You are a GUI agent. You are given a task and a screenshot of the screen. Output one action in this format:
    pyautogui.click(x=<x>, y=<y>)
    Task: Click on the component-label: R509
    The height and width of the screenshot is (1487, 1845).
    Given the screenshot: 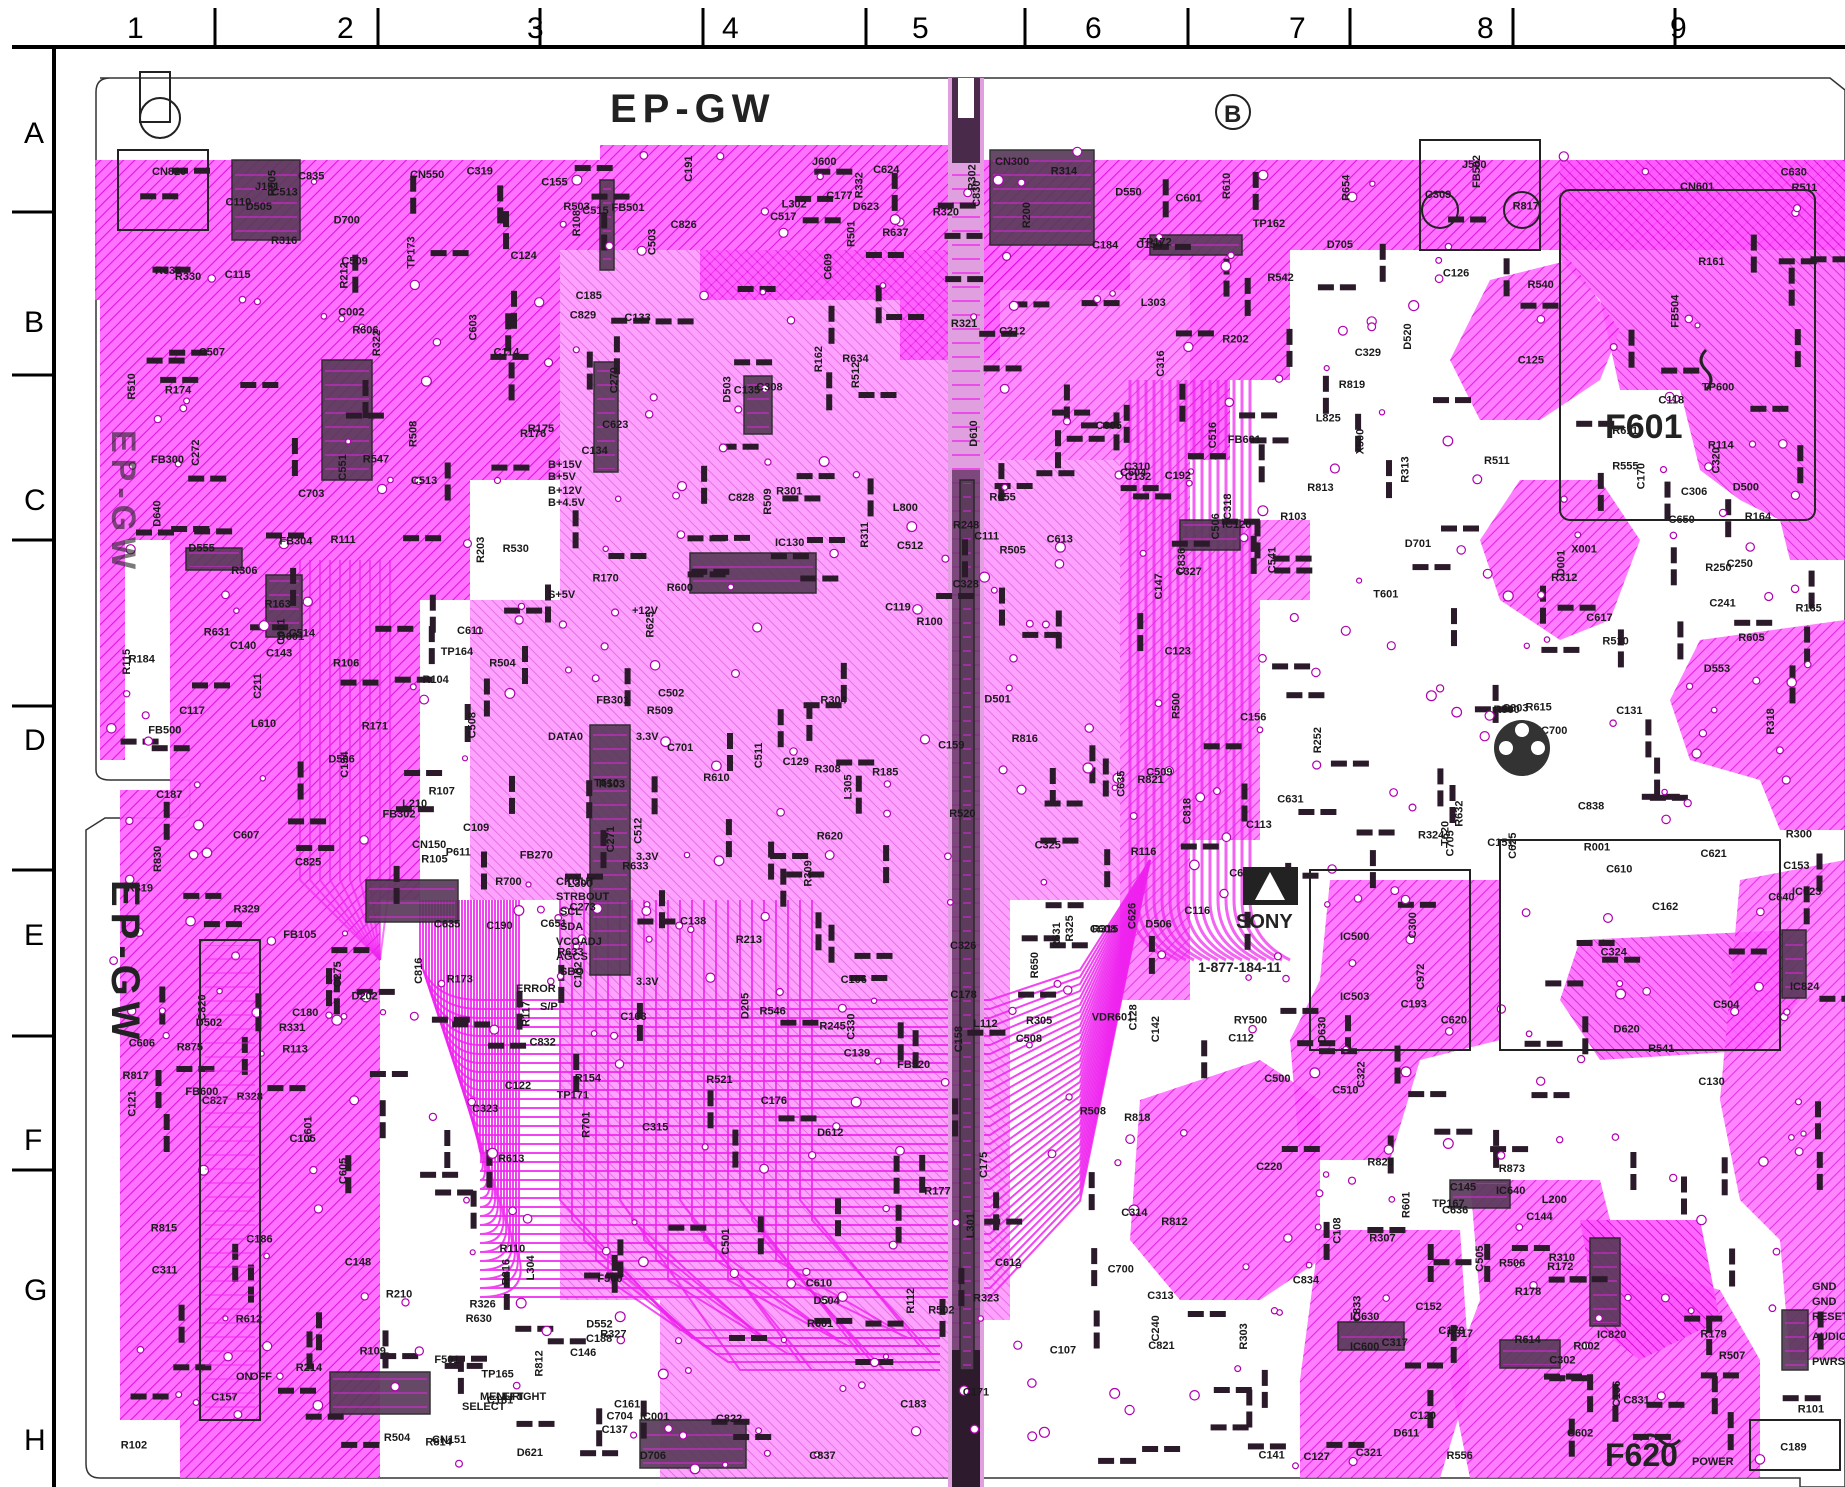 What is the action you would take?
    pyautogui.click(x=660, y=711)
    